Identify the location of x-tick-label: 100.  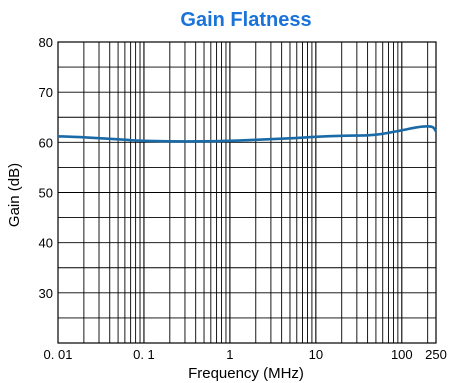
(402, 354).